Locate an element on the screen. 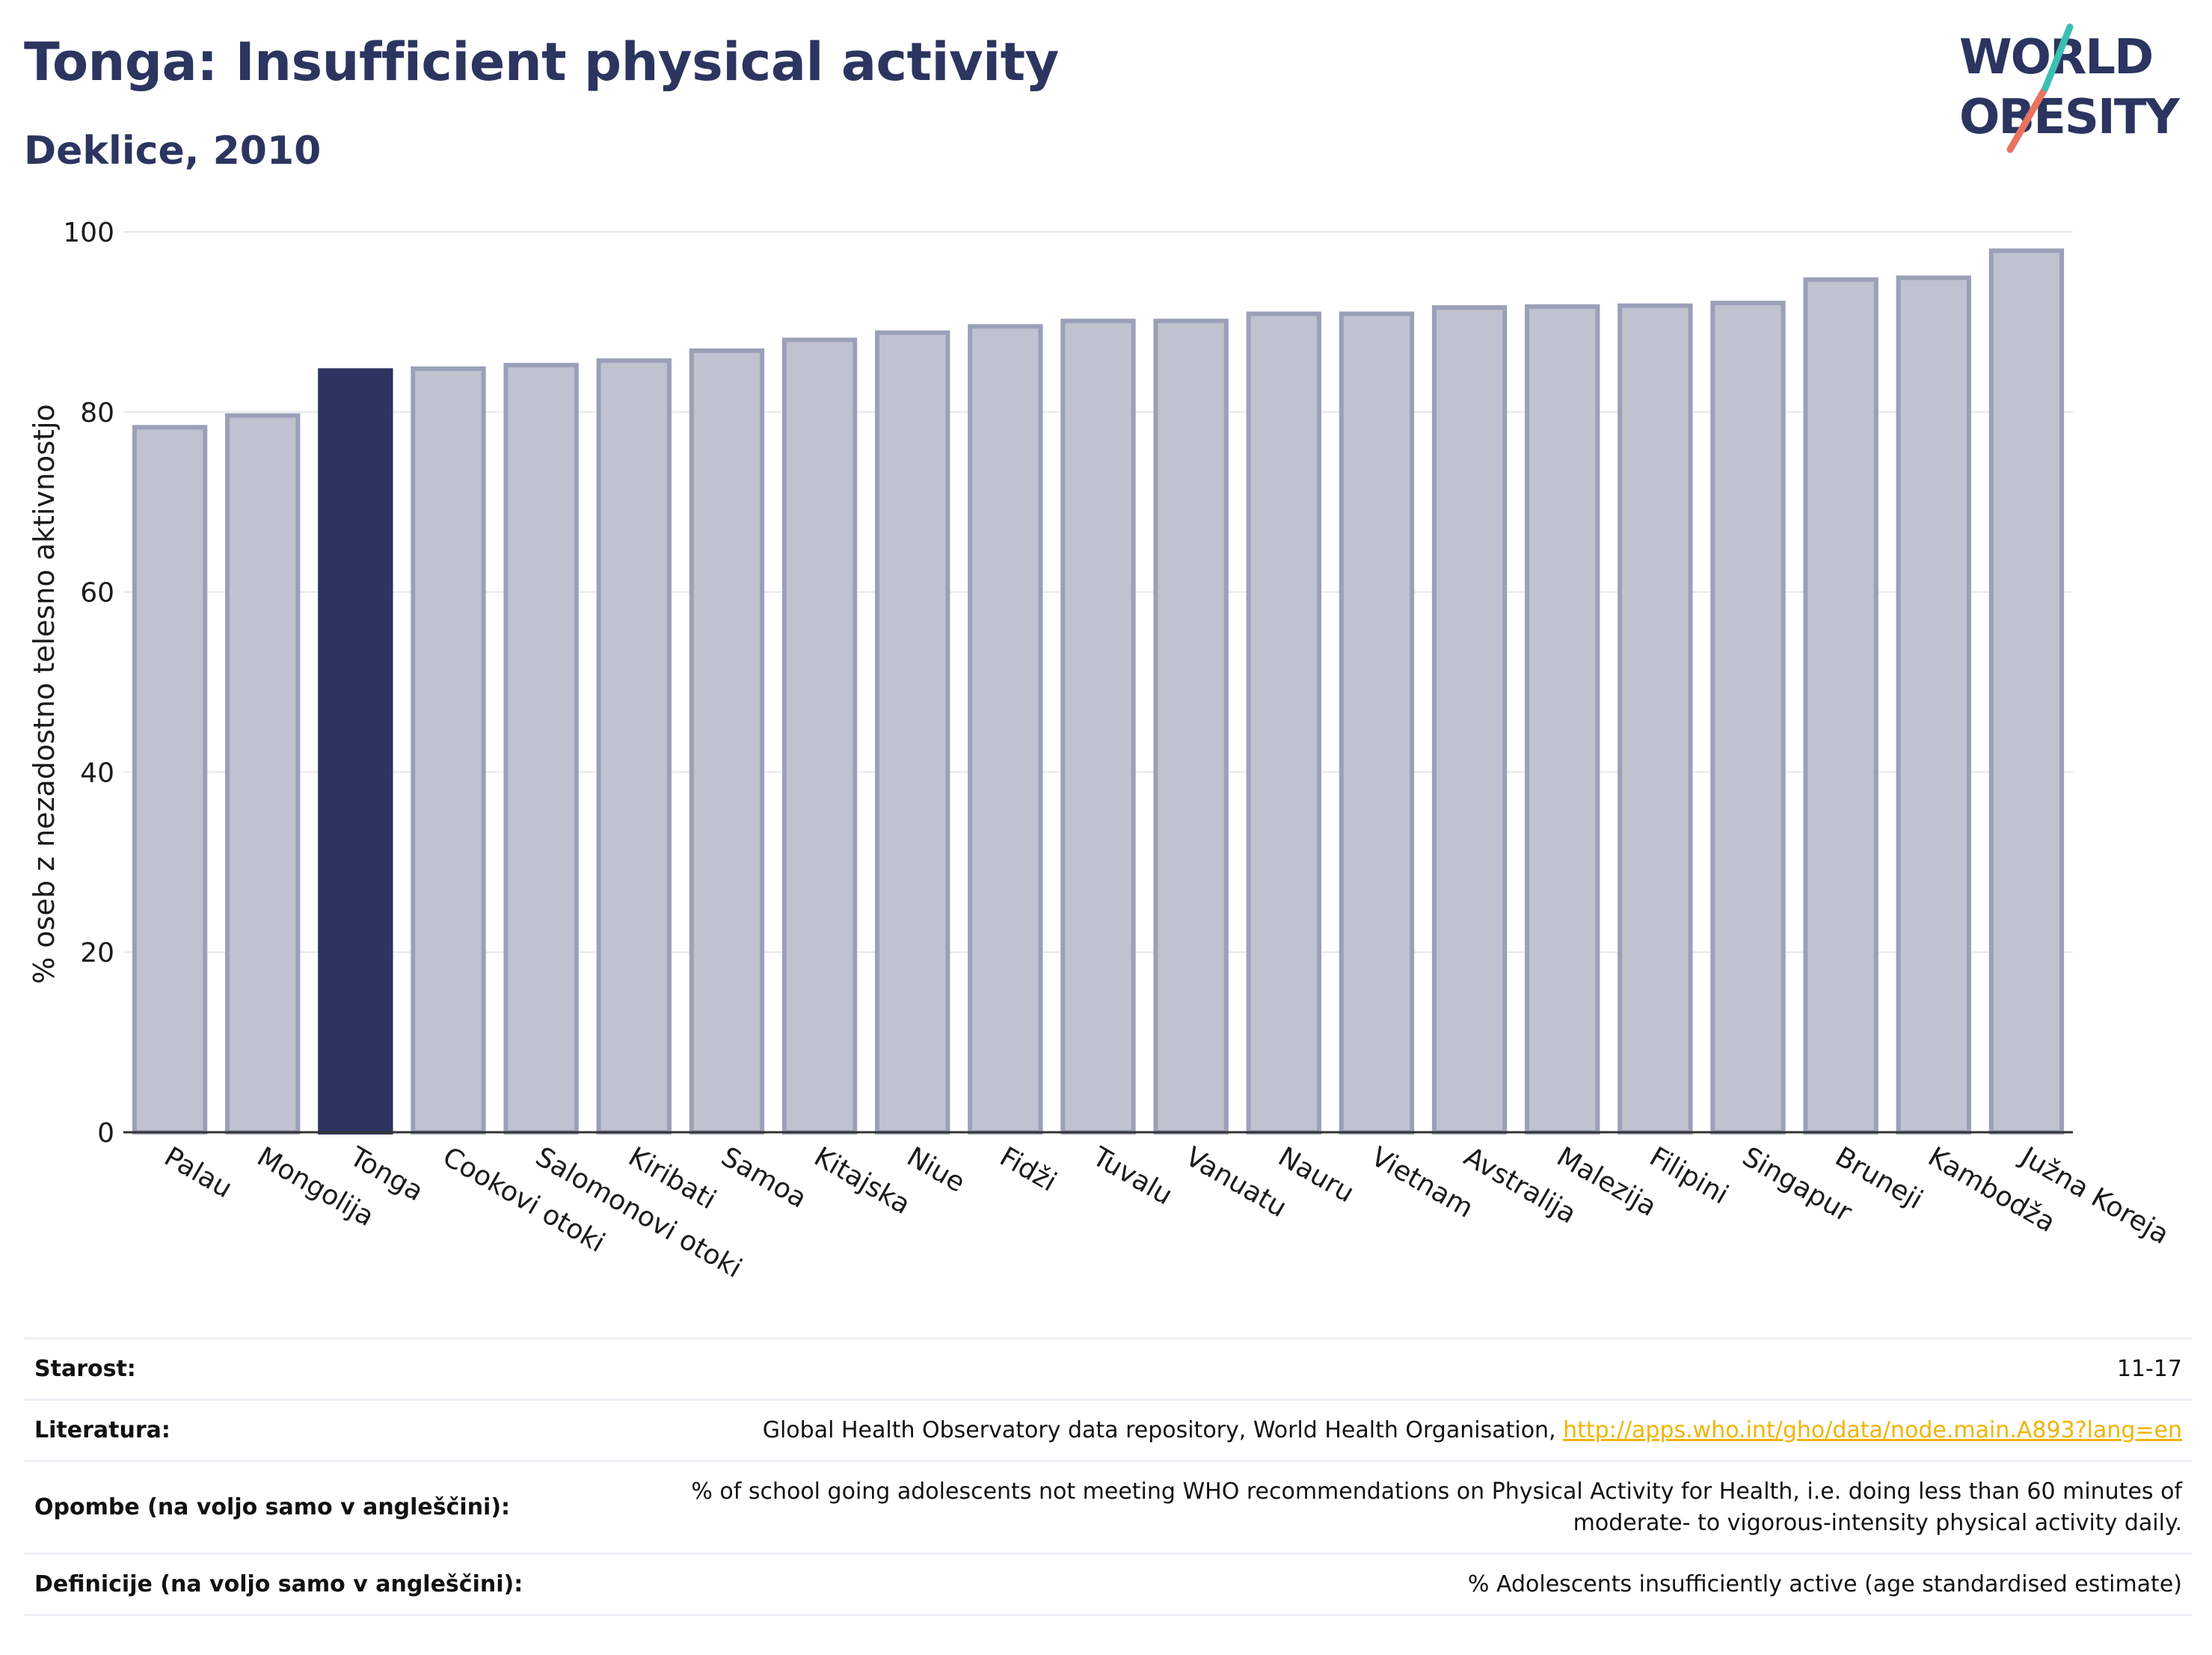  y-tick-label: 0 is located at coordinates (105, 1133).